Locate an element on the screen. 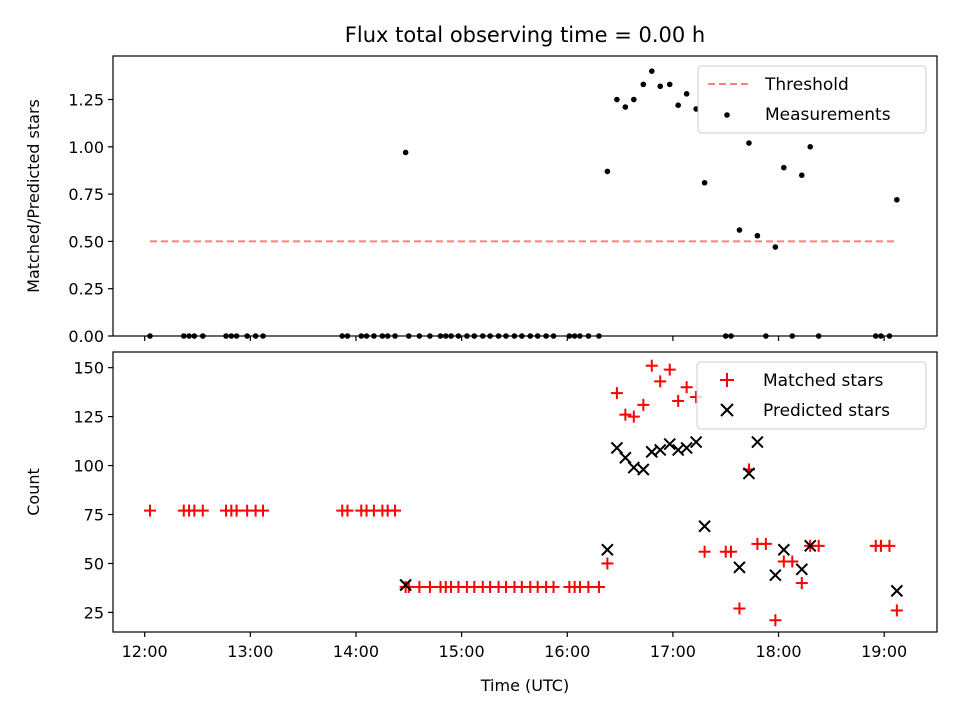 Image resolution: width=960 pixels, height=720 pixels. chart-title: Flux total observing time = 0.00 h is located at coordinates (525, 35).